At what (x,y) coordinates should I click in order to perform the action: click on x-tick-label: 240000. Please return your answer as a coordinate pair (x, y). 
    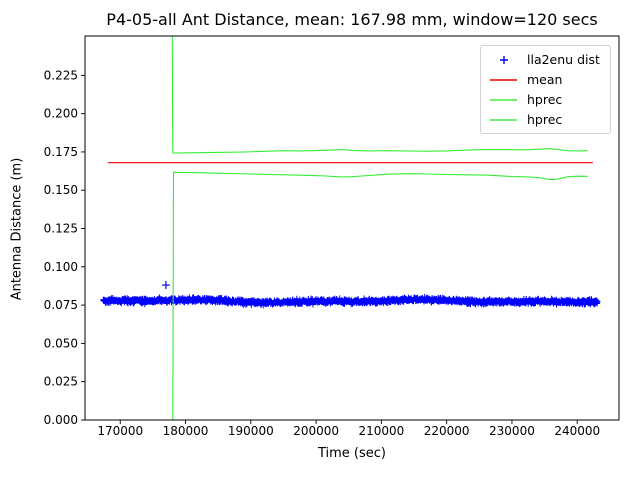
    Looking at the image, I should click on (577, 431).